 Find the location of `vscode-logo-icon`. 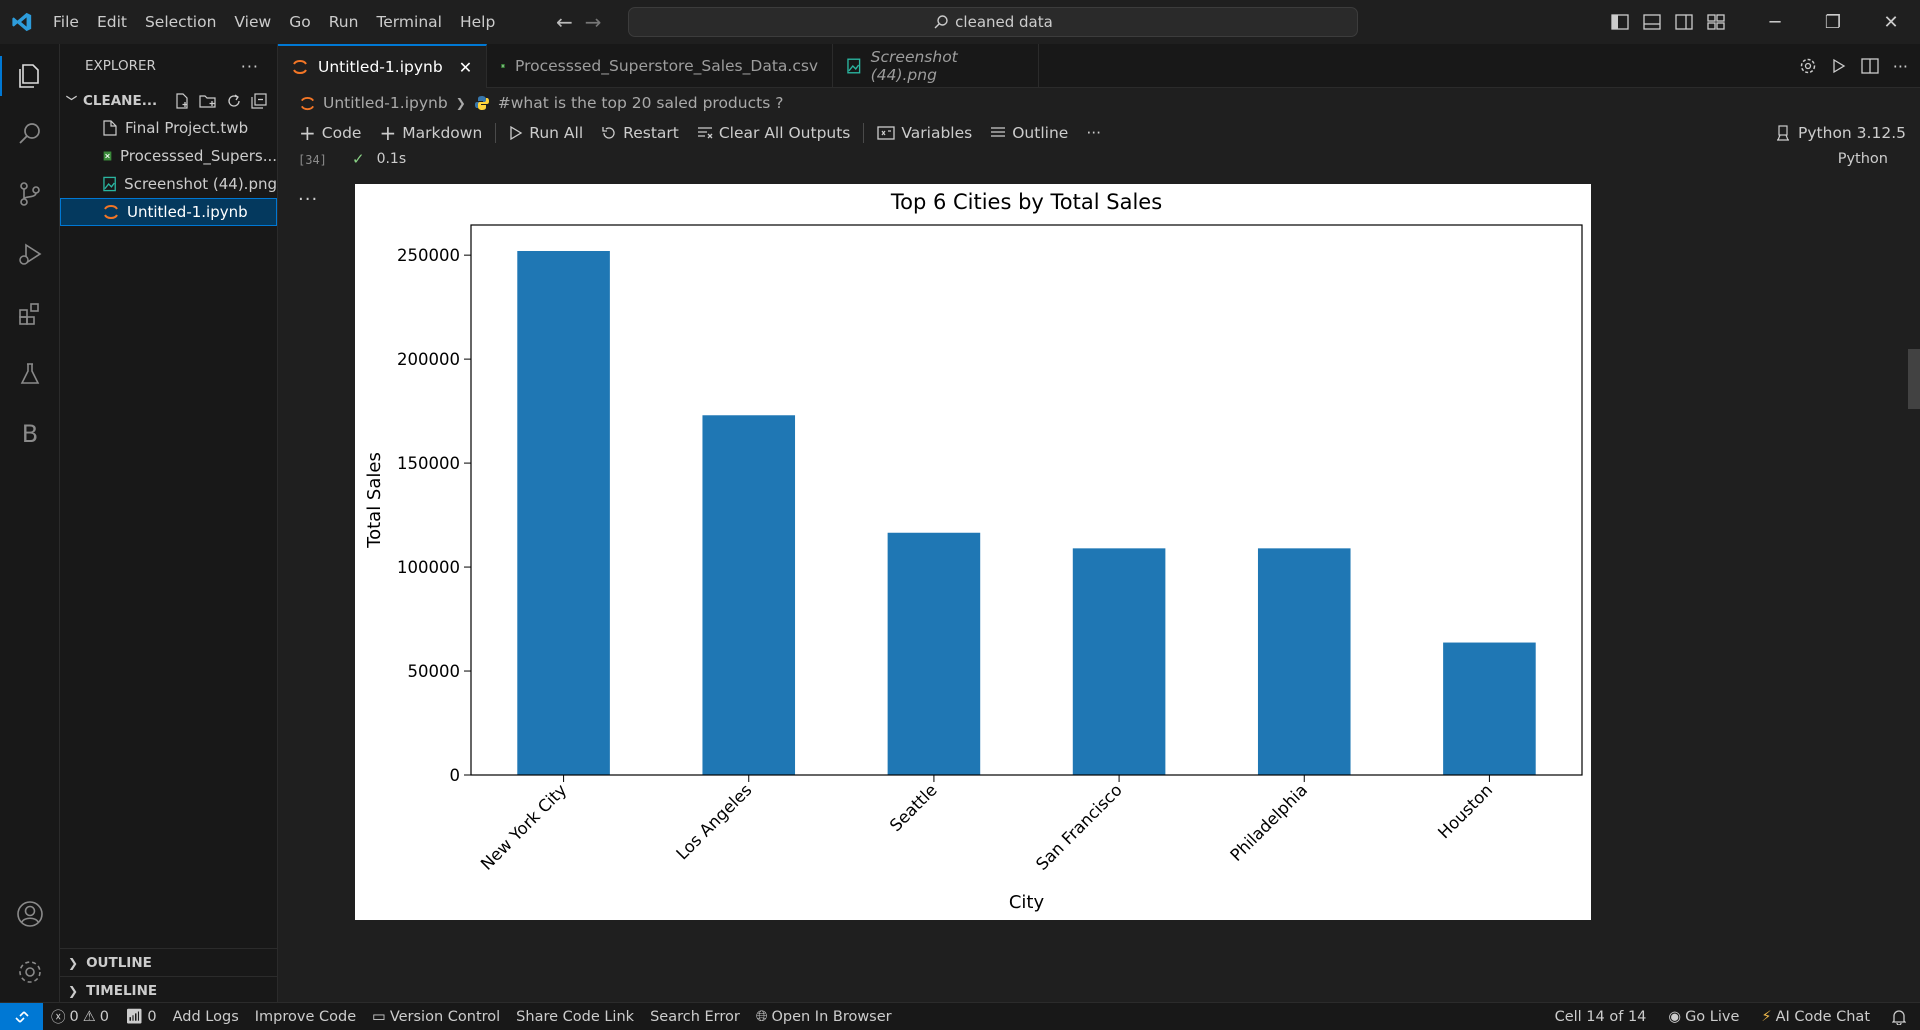

vscode-logo-icon is located at coordinates (22, 22).